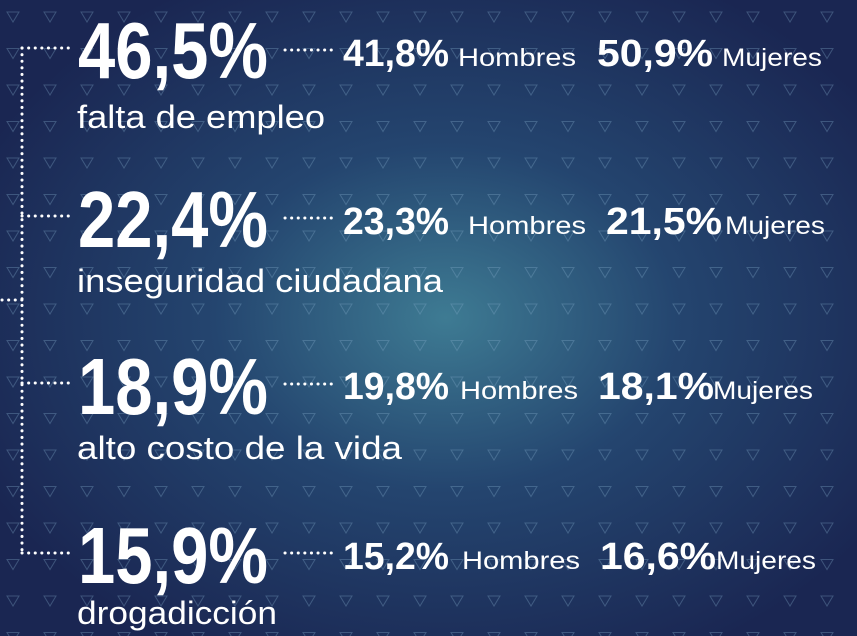  I want to click on male-value: 15,2%, so click(396, 557).